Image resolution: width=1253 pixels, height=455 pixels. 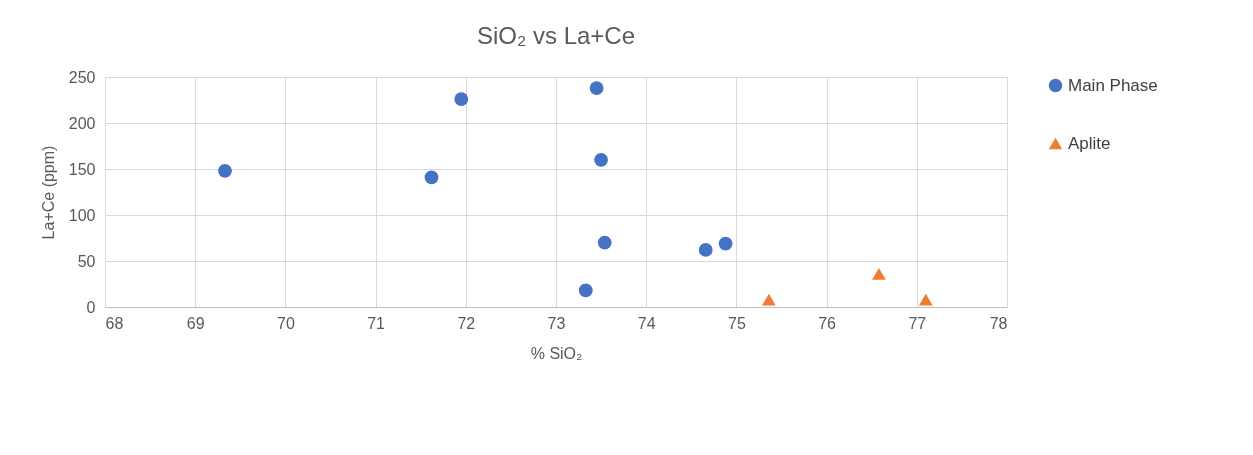 I want to click on x-tick-label: 71, so click(x=376, y=323).